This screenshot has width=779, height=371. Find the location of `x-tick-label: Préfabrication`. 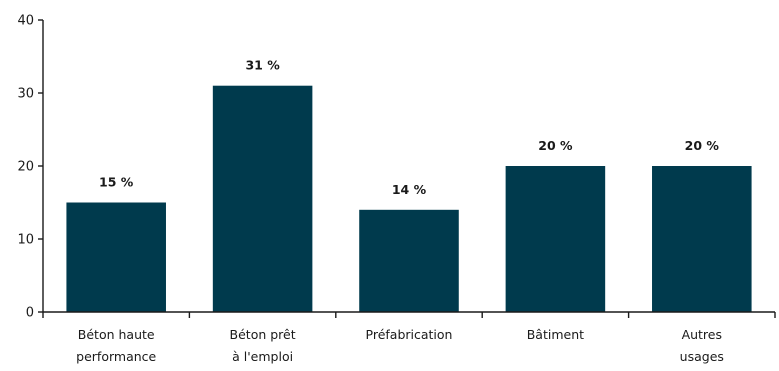

x-tick-label: Préfabrication is located at coordinates (409, 334).